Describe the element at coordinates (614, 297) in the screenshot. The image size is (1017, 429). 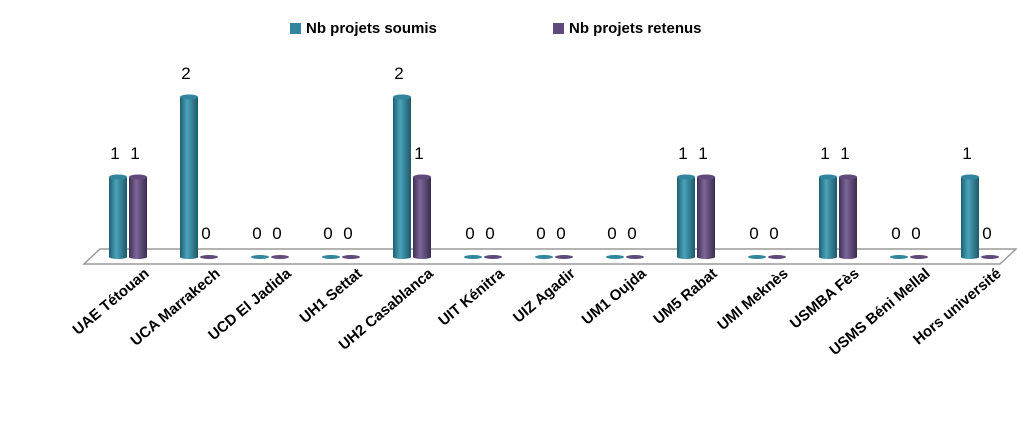
I see `x-tick-label: UM1 Oujda` at that location.